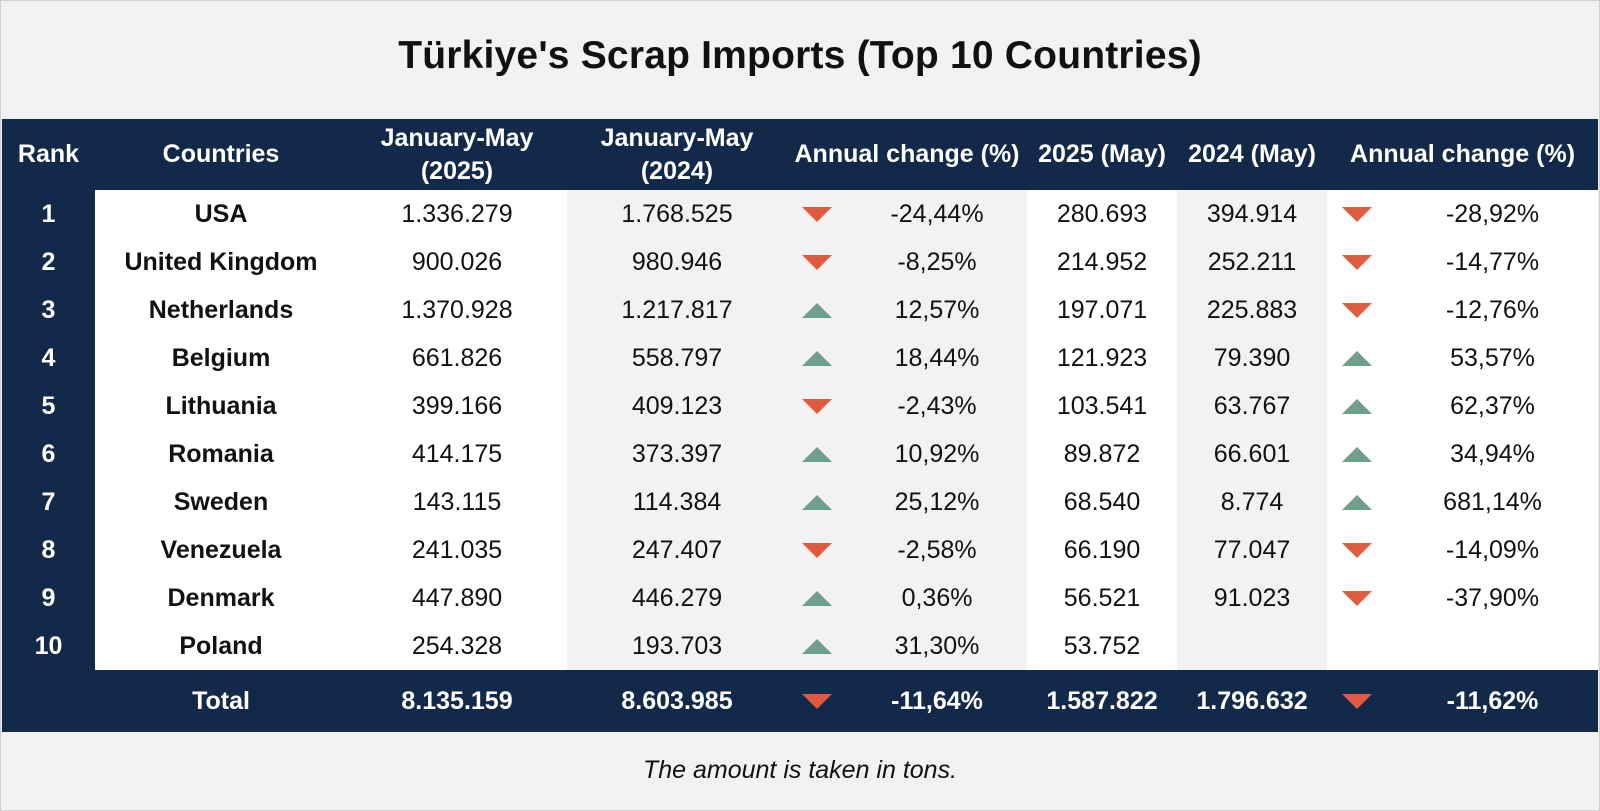 The image size is (1600, 811). I want to click on change2-cell: -12,76%, so click(1493, 310).